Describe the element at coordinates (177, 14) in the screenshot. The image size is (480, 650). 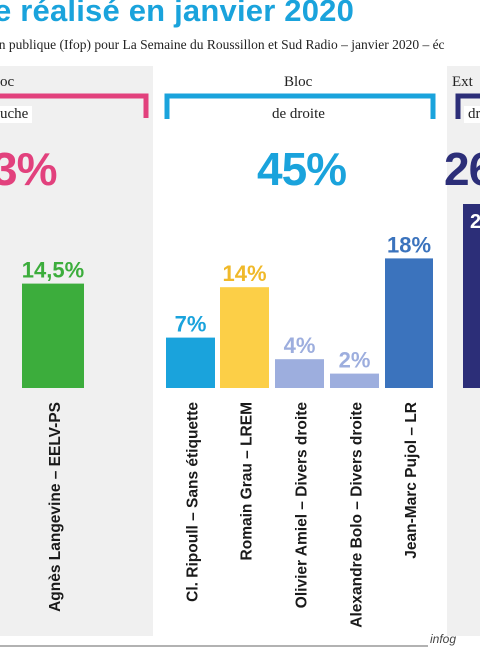
I see `chart-title: e réalisé en janvier 2020` at that location.